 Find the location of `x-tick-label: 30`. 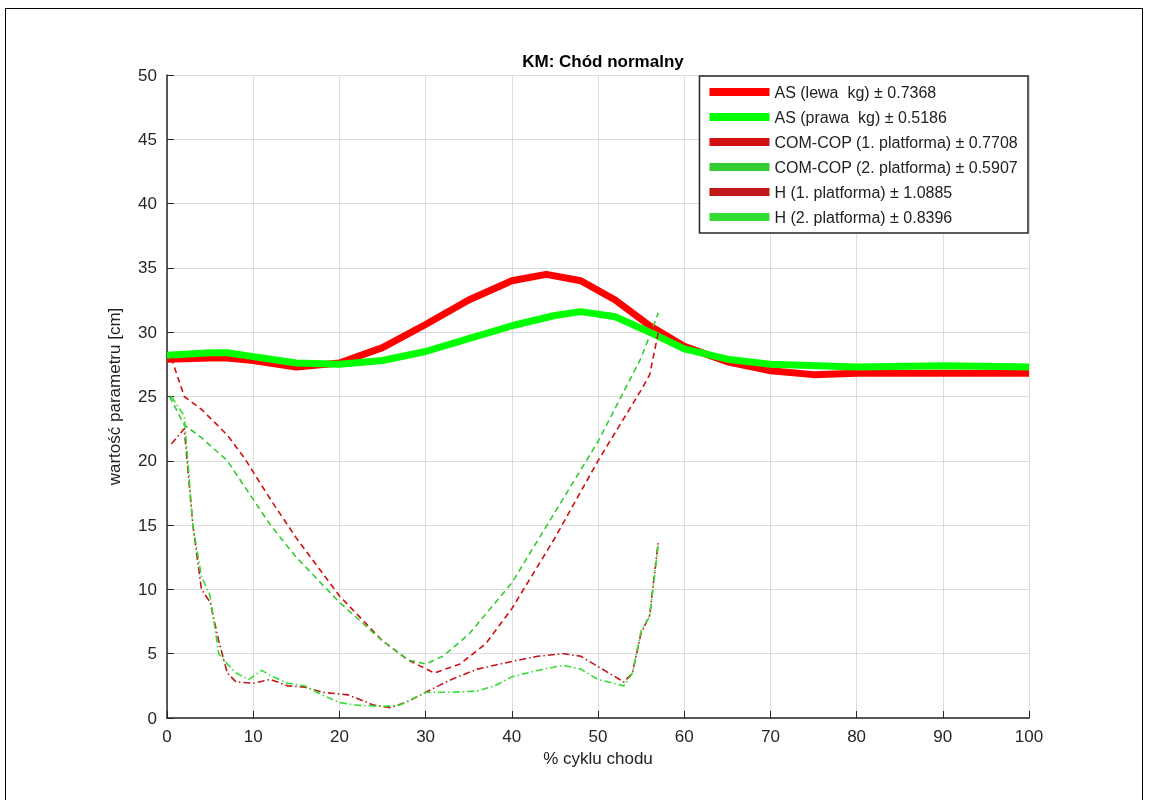

x-tick-label: 30 is located at coordinates (426, 736).